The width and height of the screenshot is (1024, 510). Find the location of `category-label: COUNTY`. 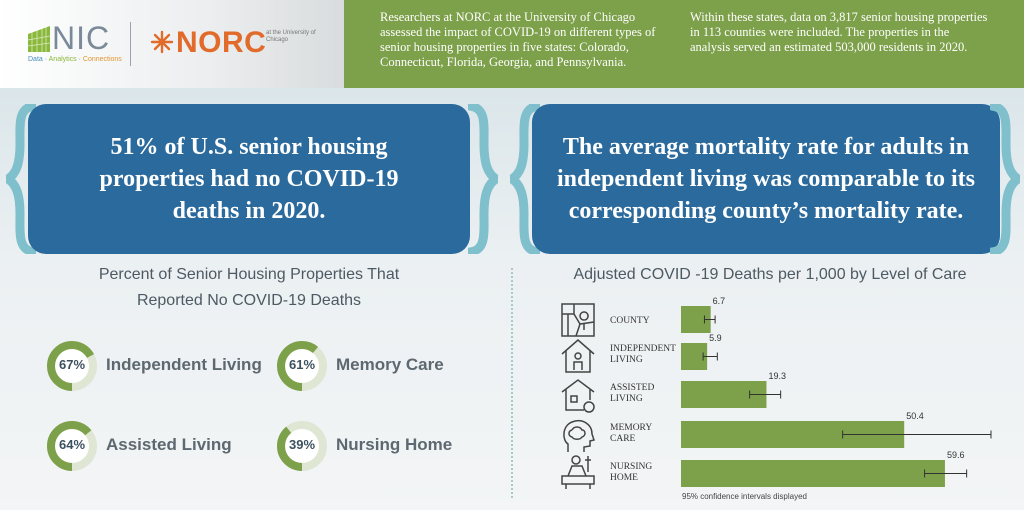

category-label: COUNTY is located at coordinates (630, 321).